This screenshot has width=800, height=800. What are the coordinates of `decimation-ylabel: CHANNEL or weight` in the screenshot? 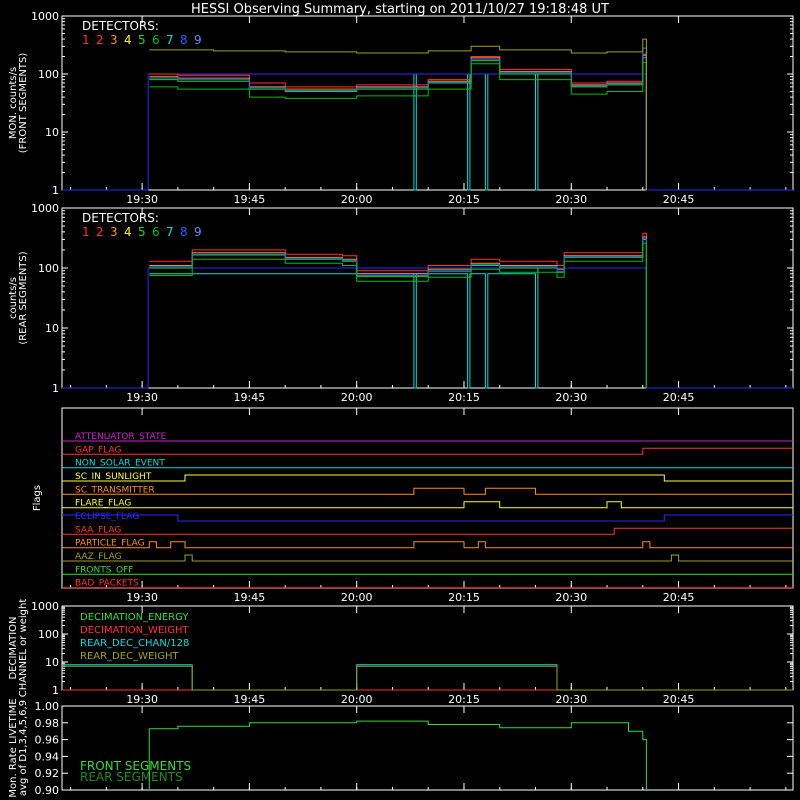 It's located at (23, 648).